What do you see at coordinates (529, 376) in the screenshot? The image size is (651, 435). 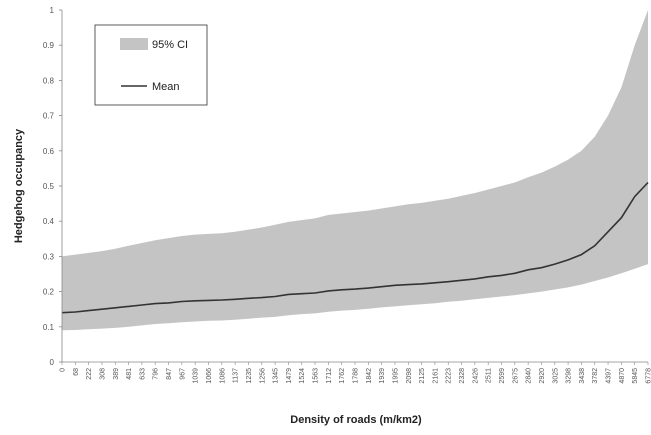 I see `x-tick-label: 2840` at bounding box center [529, 376].